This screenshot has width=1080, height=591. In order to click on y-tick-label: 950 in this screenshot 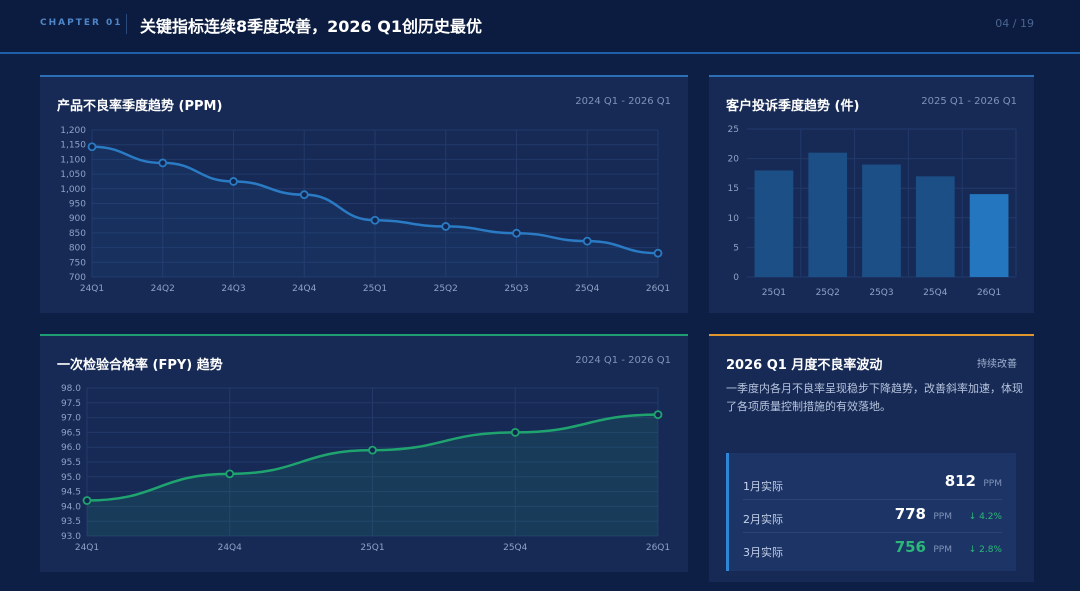, I will do `click(77, 205)`.